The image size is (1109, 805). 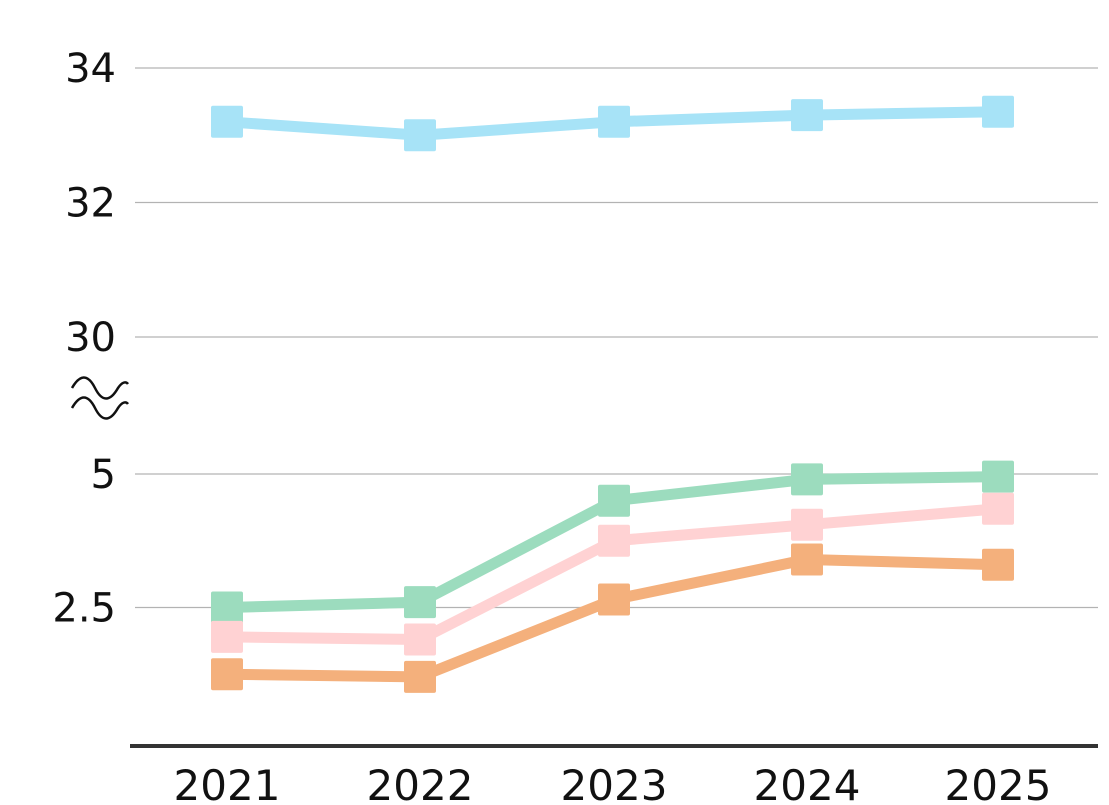 I want to click on y-tick-label: 5, so click(x=103, y=475).